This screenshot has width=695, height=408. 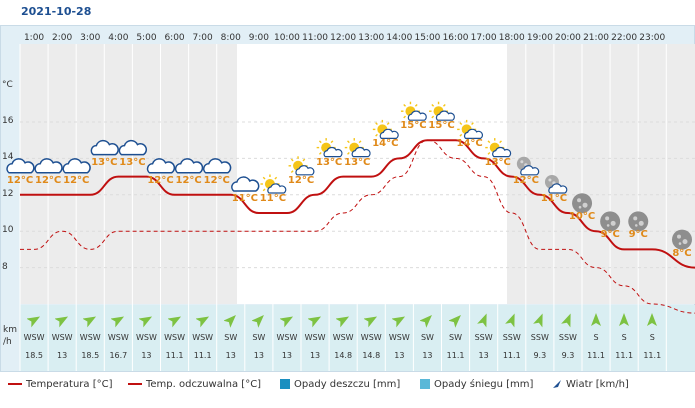 What do you see at coordinates (652, 38) in the screenshot?
I see `hour-label: 23:00` at bounding box center [652, 38].